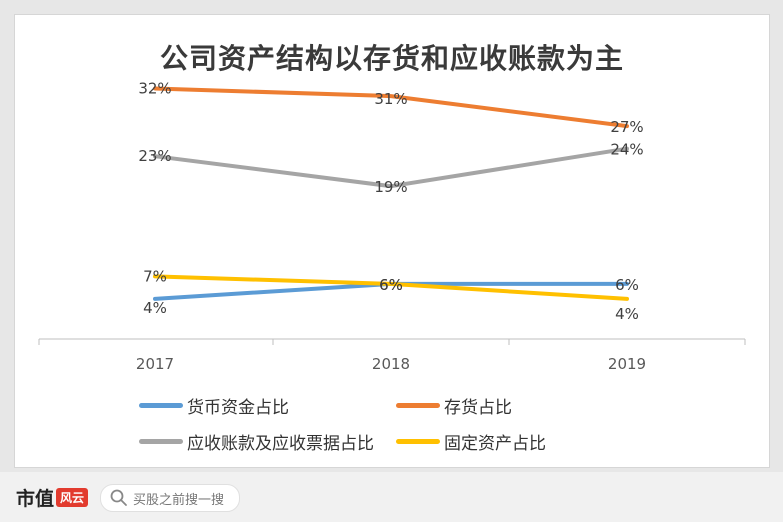  I want to click on legend-label-1: 存货占比, so click(478, 408).